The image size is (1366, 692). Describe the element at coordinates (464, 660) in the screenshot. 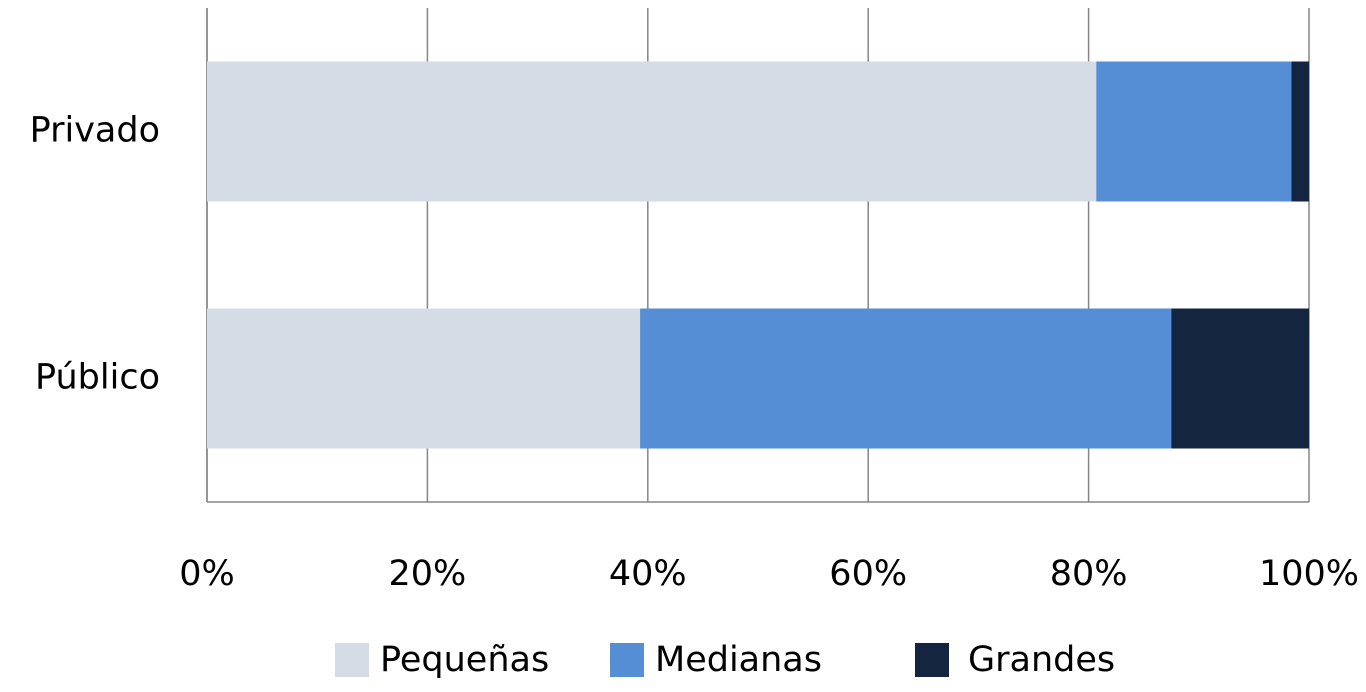

I see `legend-label: Pequeñas` at that location.